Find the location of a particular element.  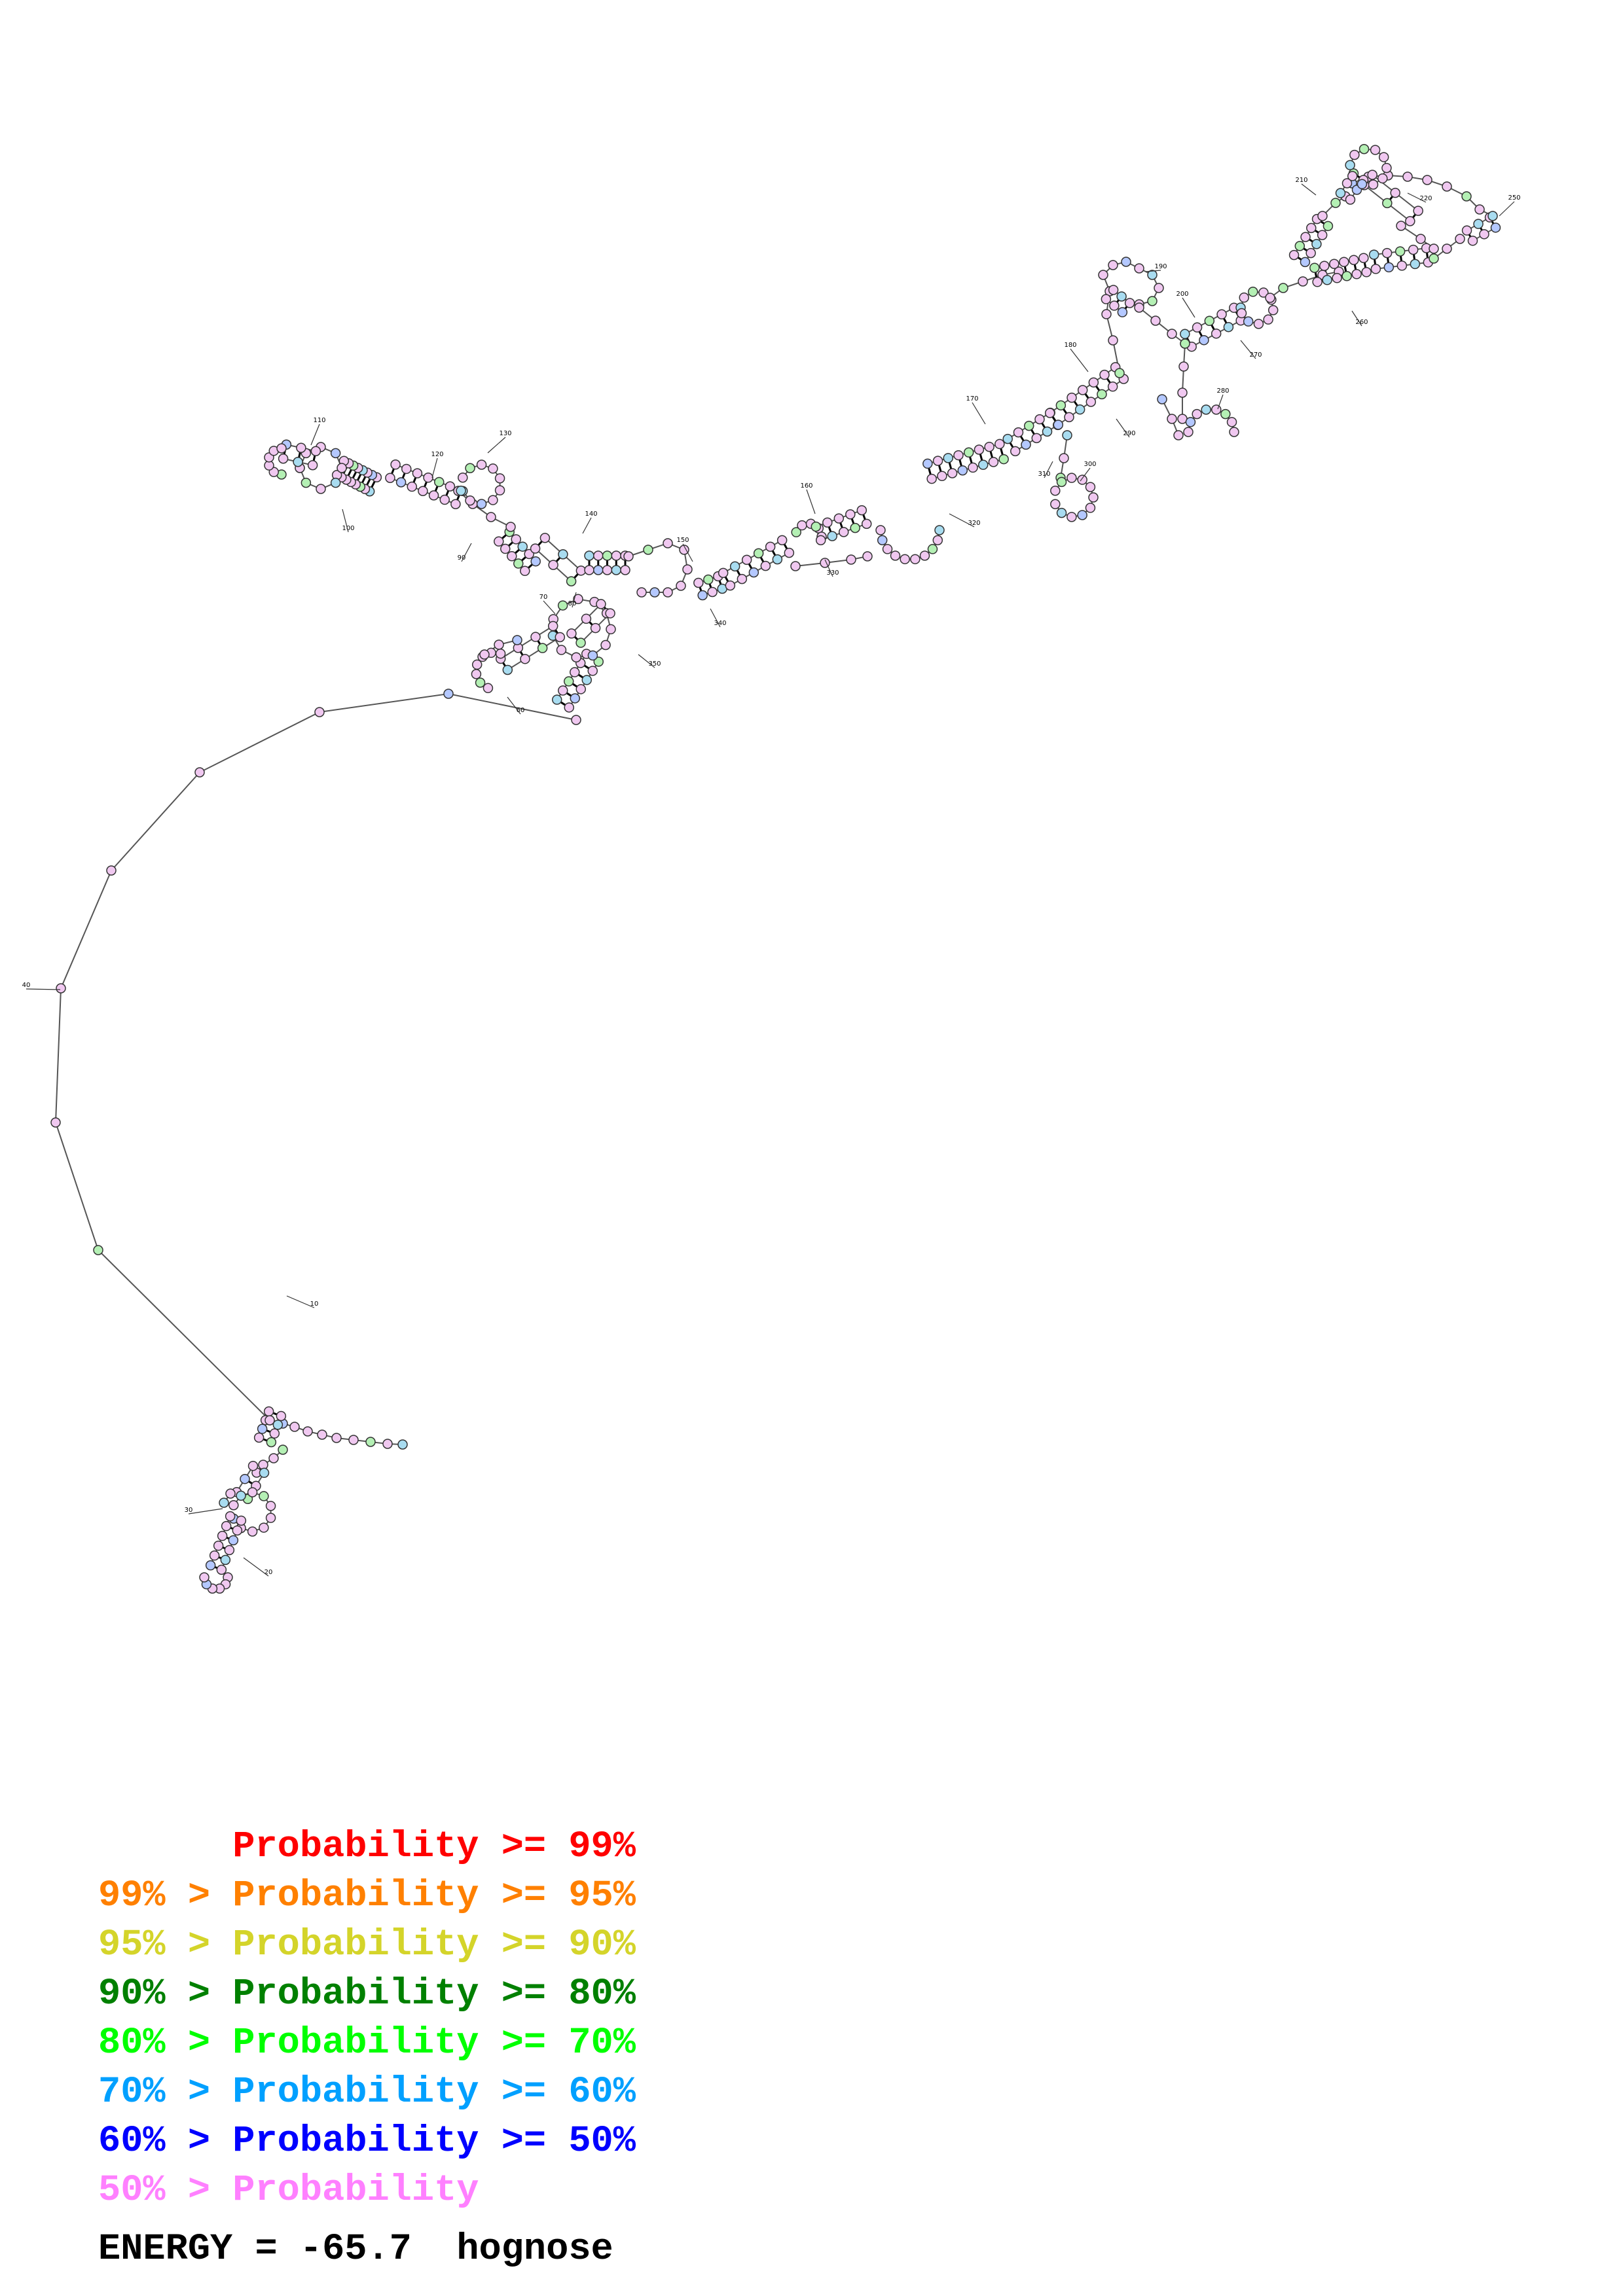

position-label: 280 is located at coordinates (1222, 391).